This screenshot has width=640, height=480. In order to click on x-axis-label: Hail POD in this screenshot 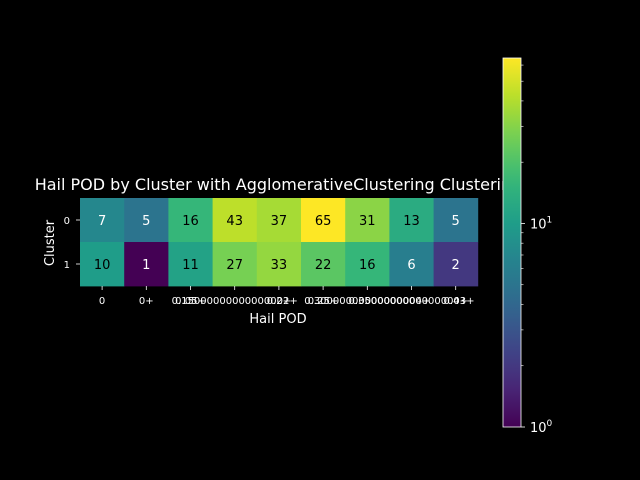, I will do `click(277, 319)`.